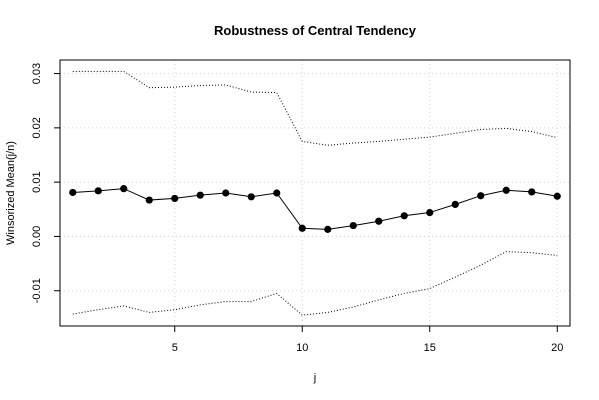  Describe the element at coordinates (315, 283) in the screenshot. I see `lower-band-line` at that location.